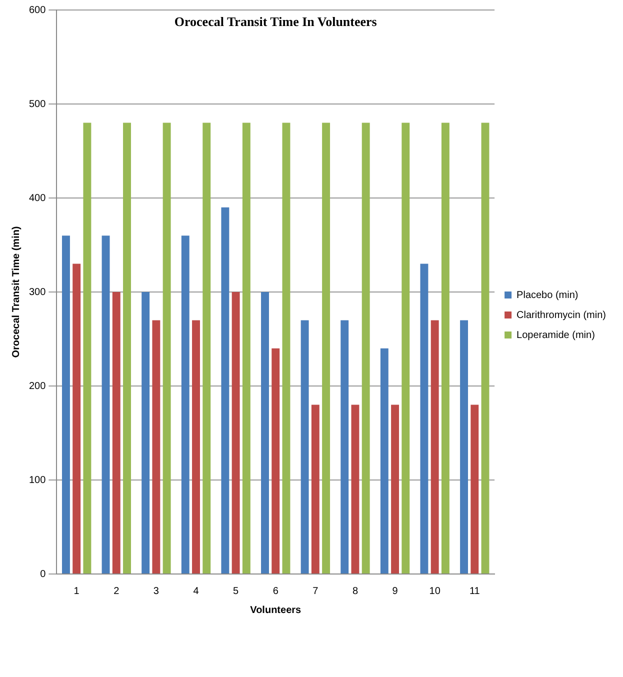 The height and width of the screenshot is (677, 623). I want to click on x-tick-label: 1, so click(77, 591).